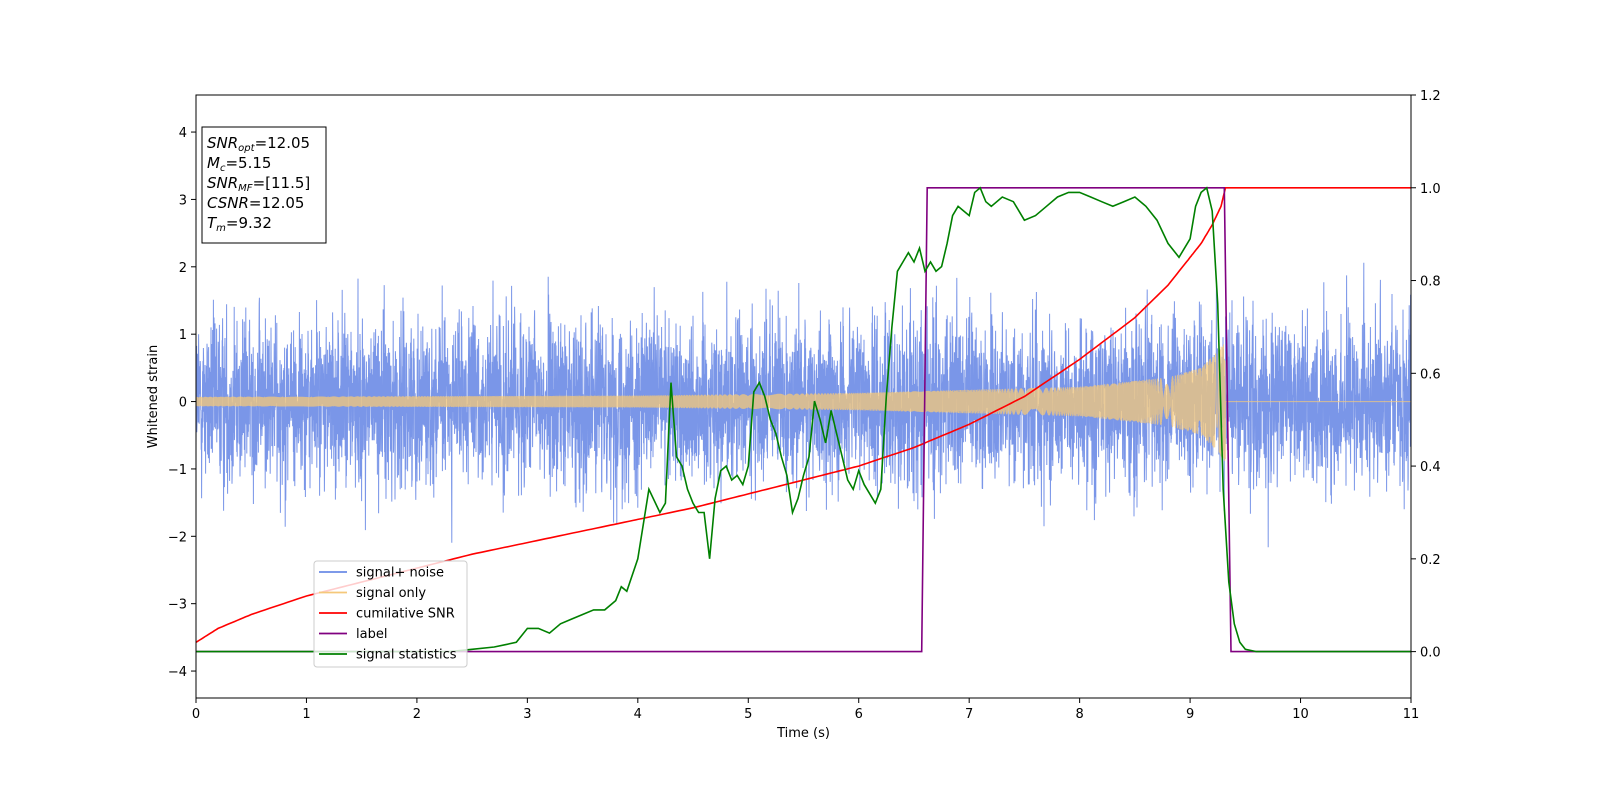 The width and height of the screenshot is (1600, 800). Describe the element at coordinates (417, 714) in the screenshot. I see `x-tick-label: 2` at that location.